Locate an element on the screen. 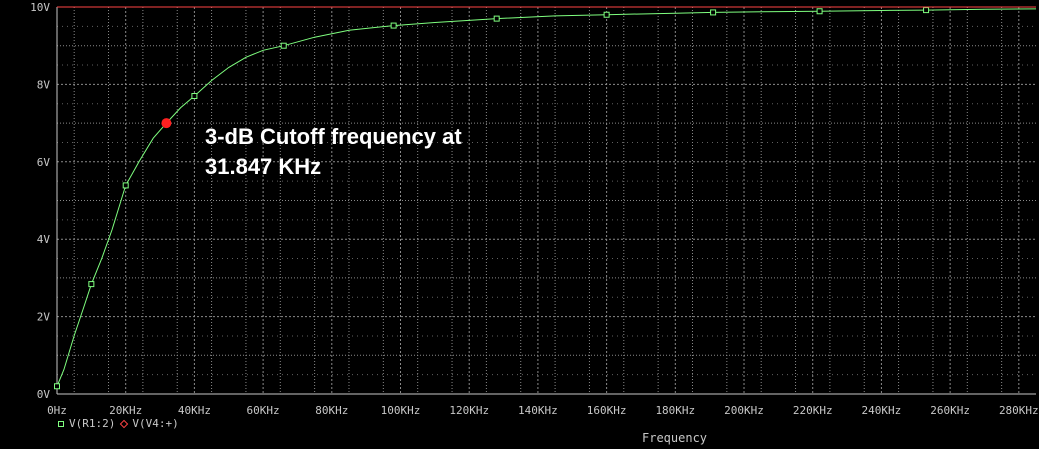  x-tick-label: 20KHz is located at coordinates (125, 410).